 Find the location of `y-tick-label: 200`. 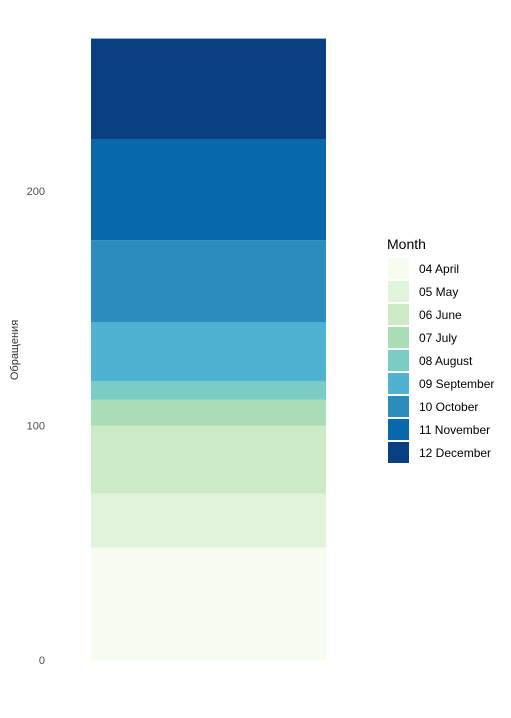

y-tick-label: 200 is located at coordinates (36, 192).